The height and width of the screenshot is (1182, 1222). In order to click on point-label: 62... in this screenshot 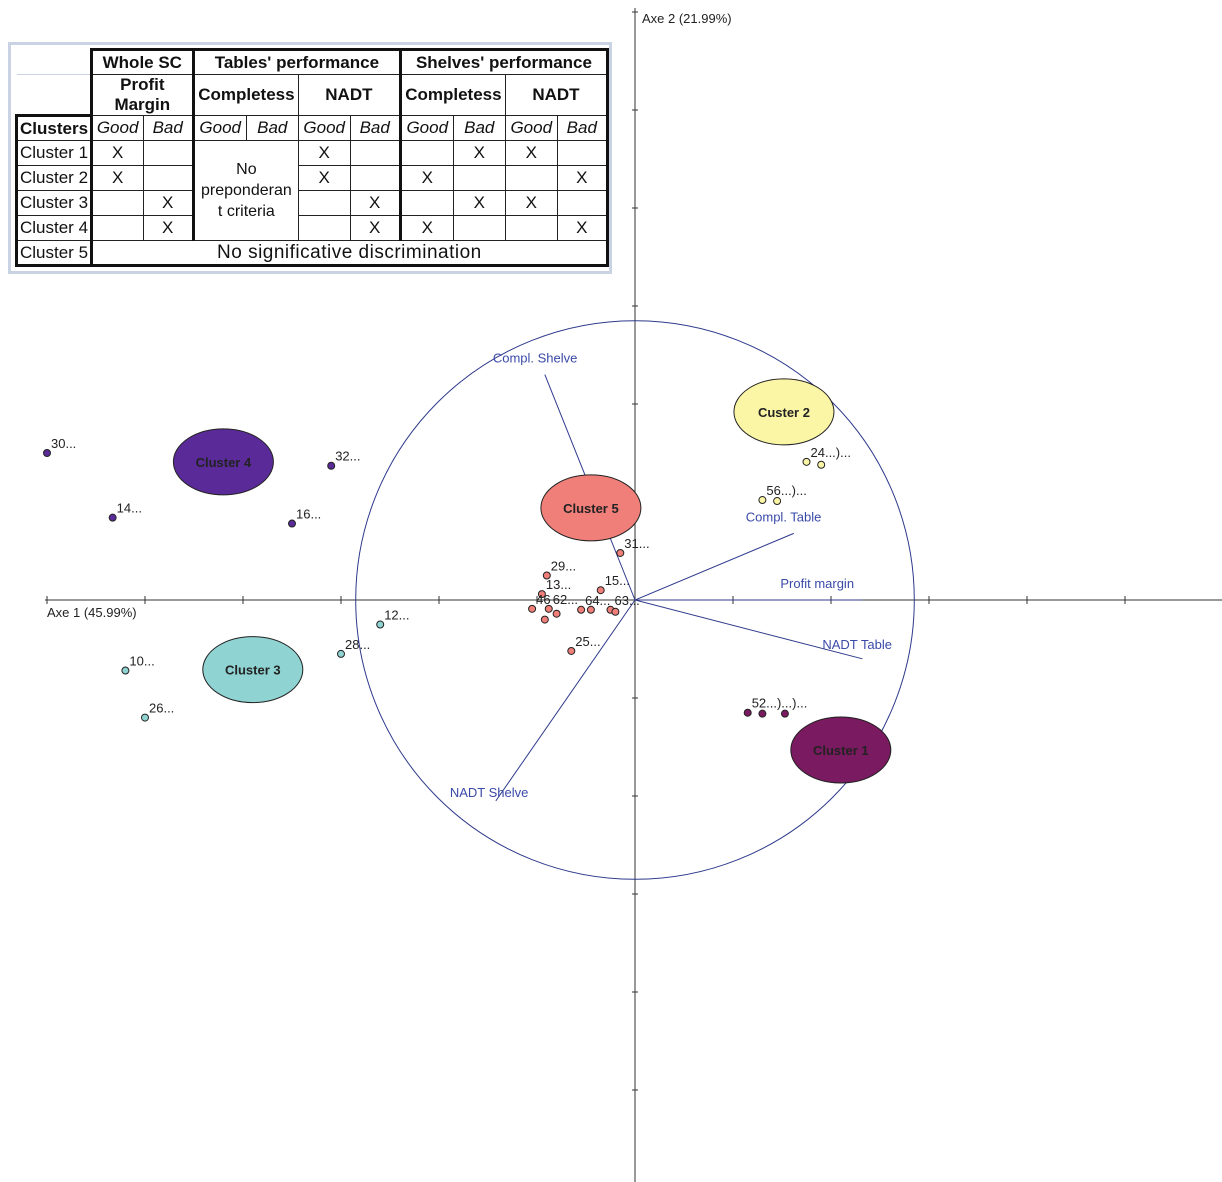, I will do `click(565, 599)`.